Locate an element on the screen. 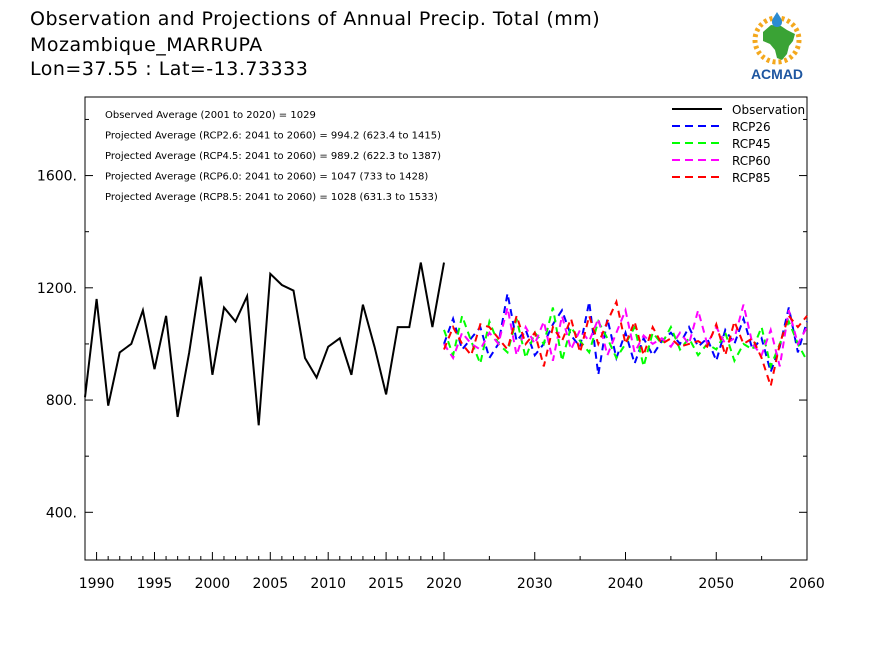  africa-map-logo: ACMAD is located at coordinates (777, 47).